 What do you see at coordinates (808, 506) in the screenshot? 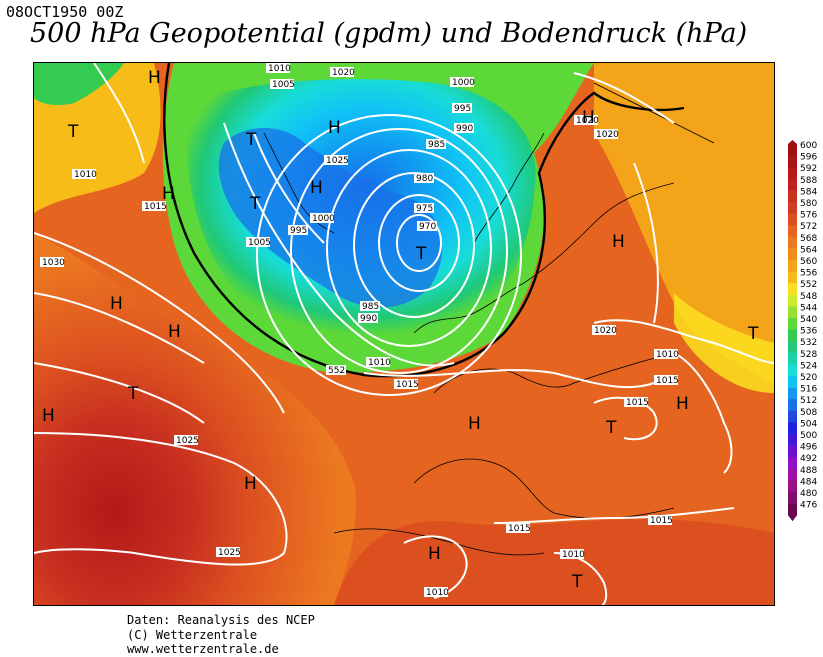
I see `legend-label: 476` at bounding box center [808, 506].